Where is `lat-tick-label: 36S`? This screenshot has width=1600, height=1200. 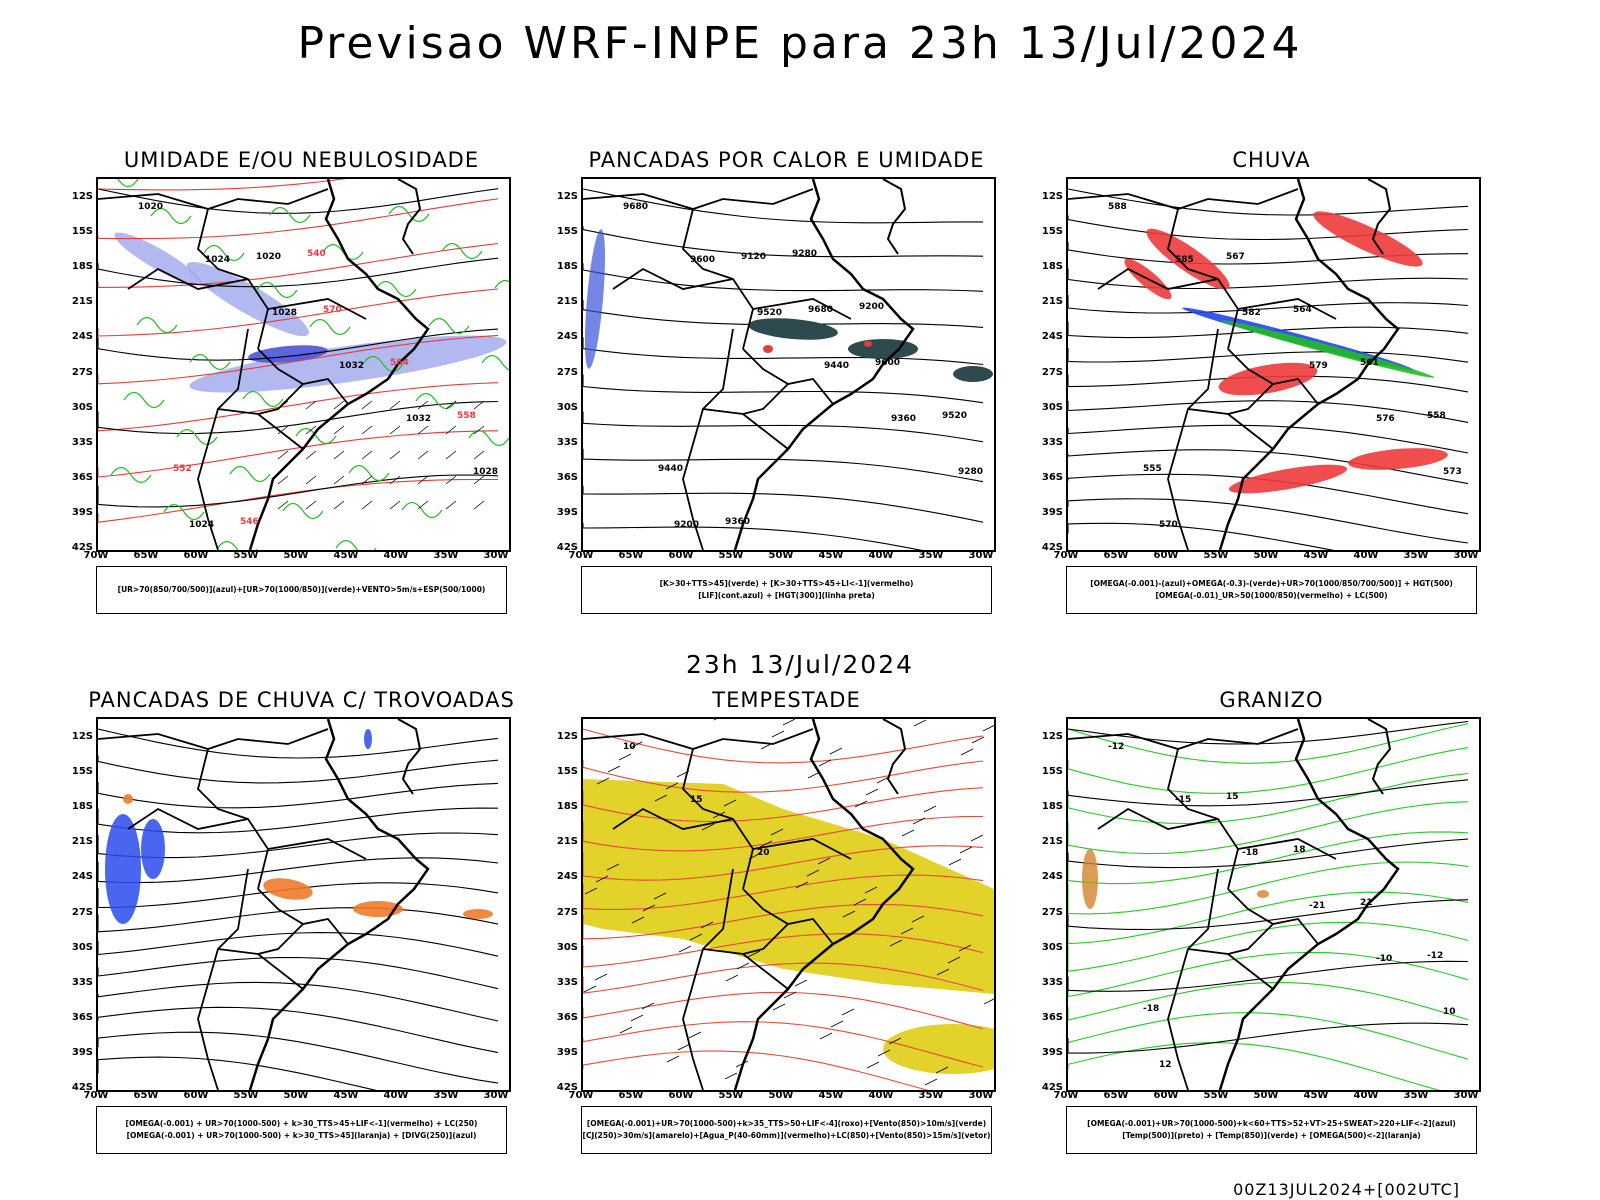
lat-tick-label: 36S is located at coordinates (567, 1017).